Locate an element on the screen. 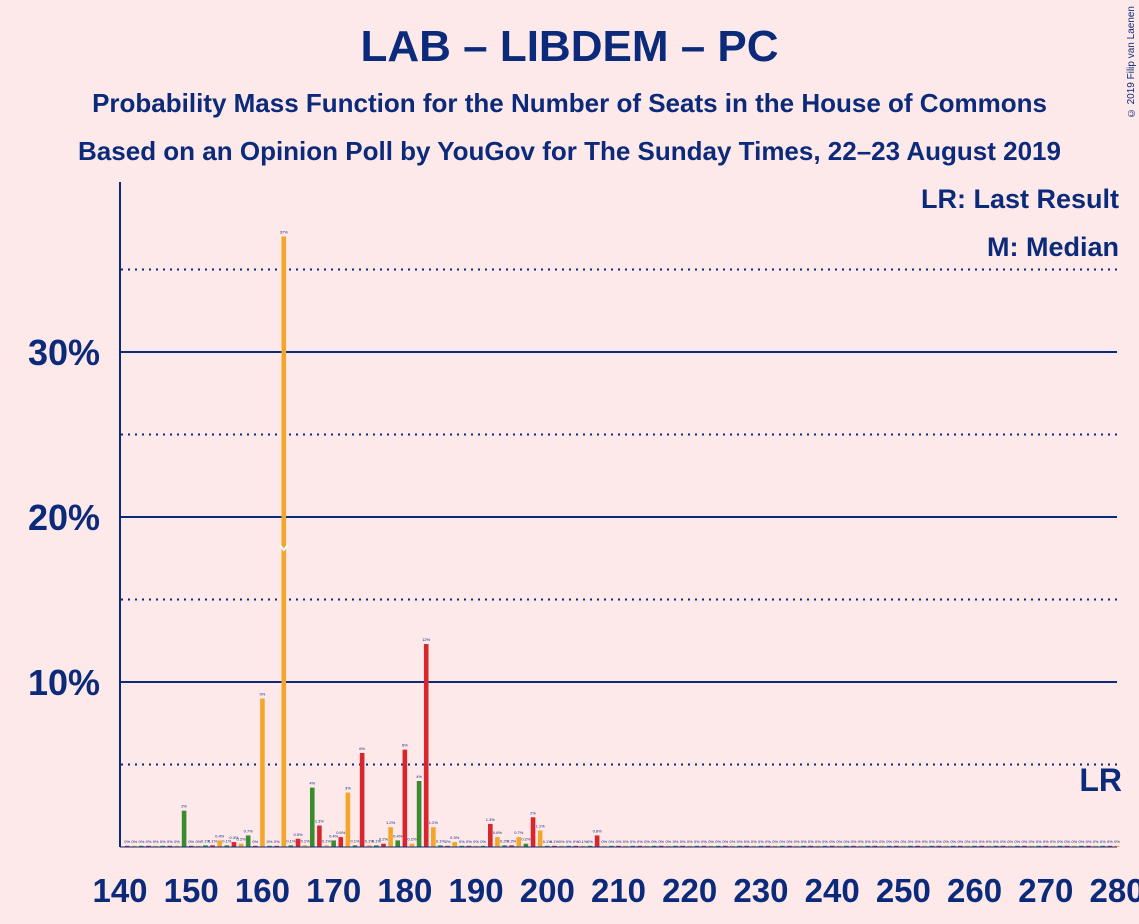 The width and height of the screenshot is (1139, 924). x-tick-label: 170 is located at coordinates (333, 890).